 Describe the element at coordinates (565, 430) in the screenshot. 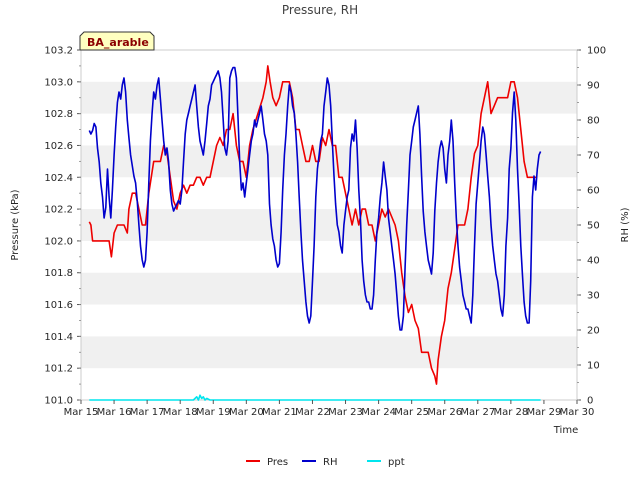

I see `x-axis-label: Time` at that location.